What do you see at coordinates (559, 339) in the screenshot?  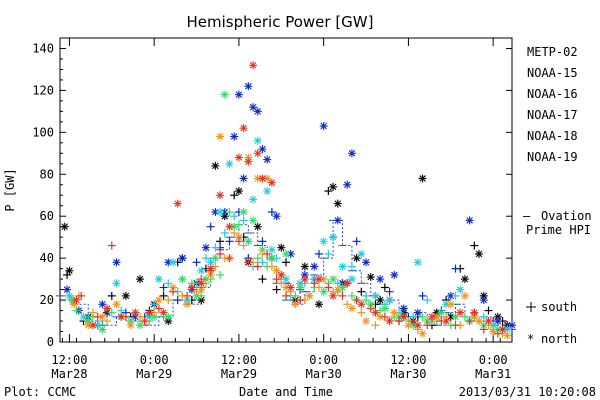 I see `marker-legend-north-label: north` at bounding box center [559, 339].